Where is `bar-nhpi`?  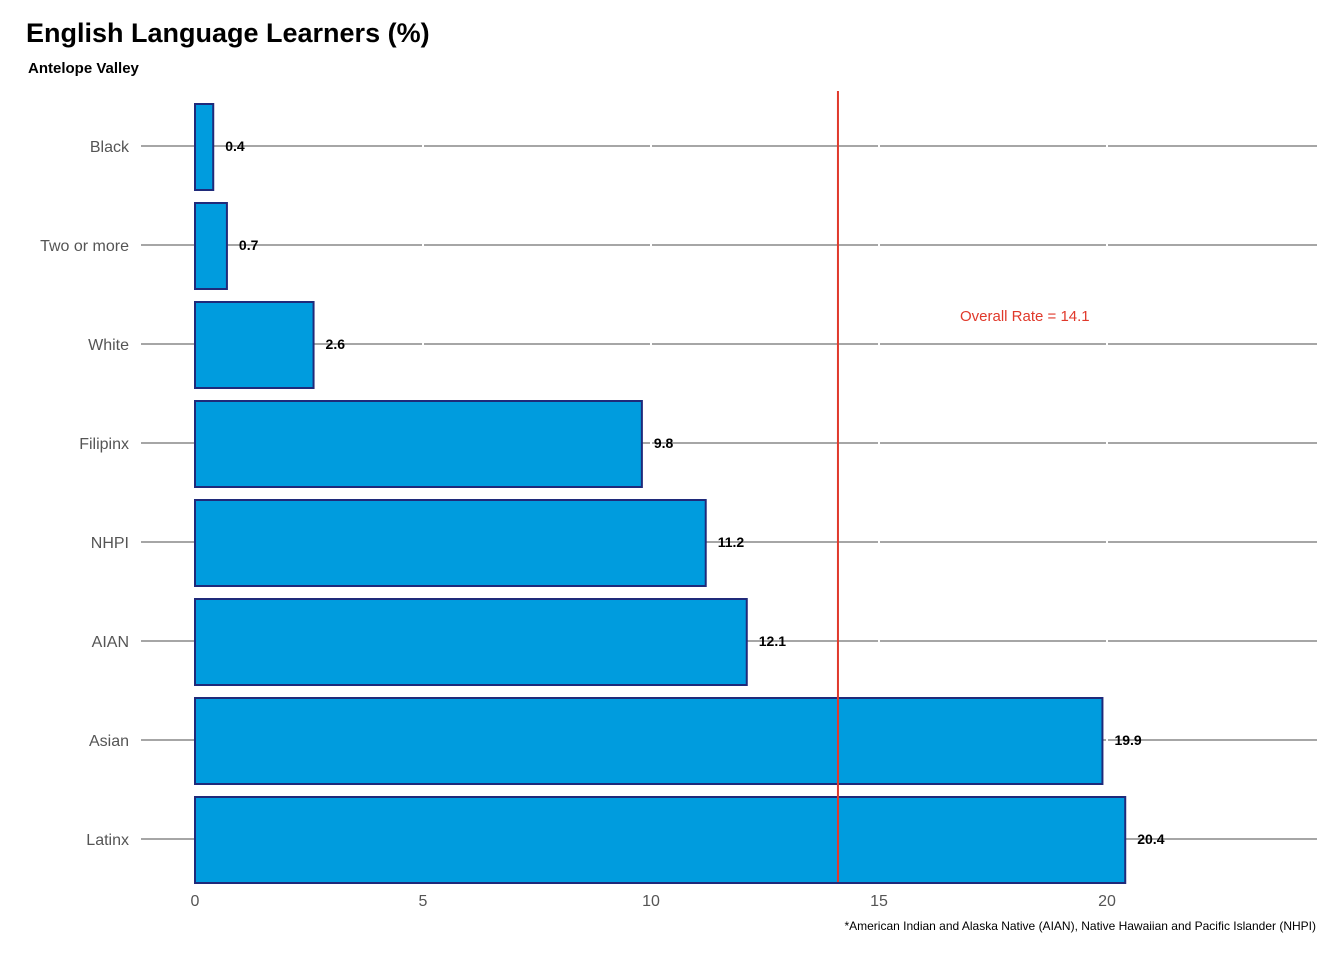 bar-nhpi is located at coordinates (450, 543).